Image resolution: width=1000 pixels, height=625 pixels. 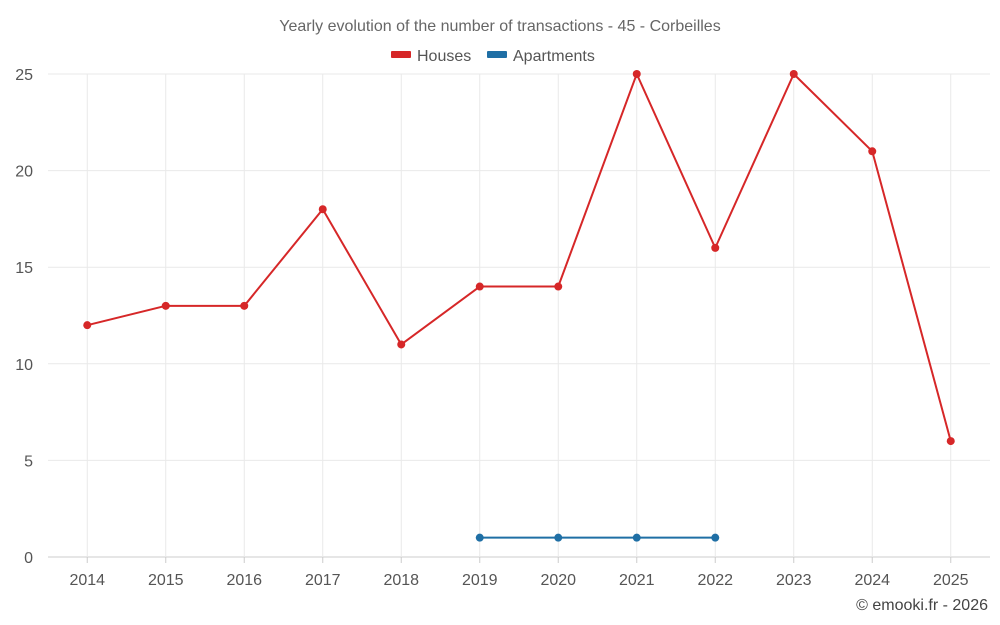 I want to click on houses-point-2017, so click(x=322, y=209).